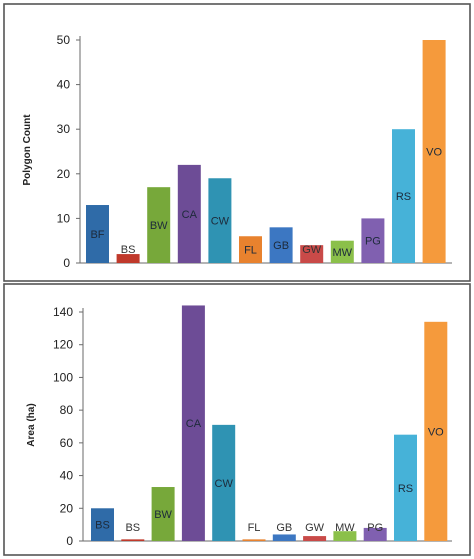 Image resolution: width=474 pixels, height=559 pixels. Describe the element at coordinates (67, 410) in the screenshot. I see `y-tick-label: 80` at that location.